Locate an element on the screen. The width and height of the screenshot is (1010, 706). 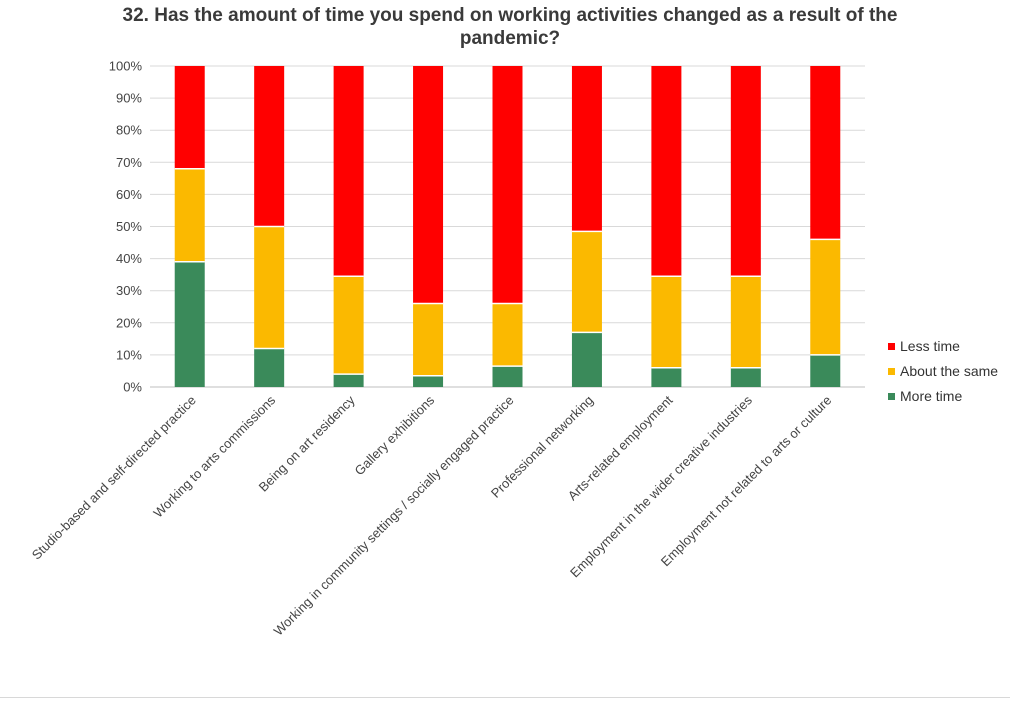
y-axis: 0% 10% 20% 30% 40% 50% 60% 70% 80% 90% 100% is located at coordinates (126, 227).